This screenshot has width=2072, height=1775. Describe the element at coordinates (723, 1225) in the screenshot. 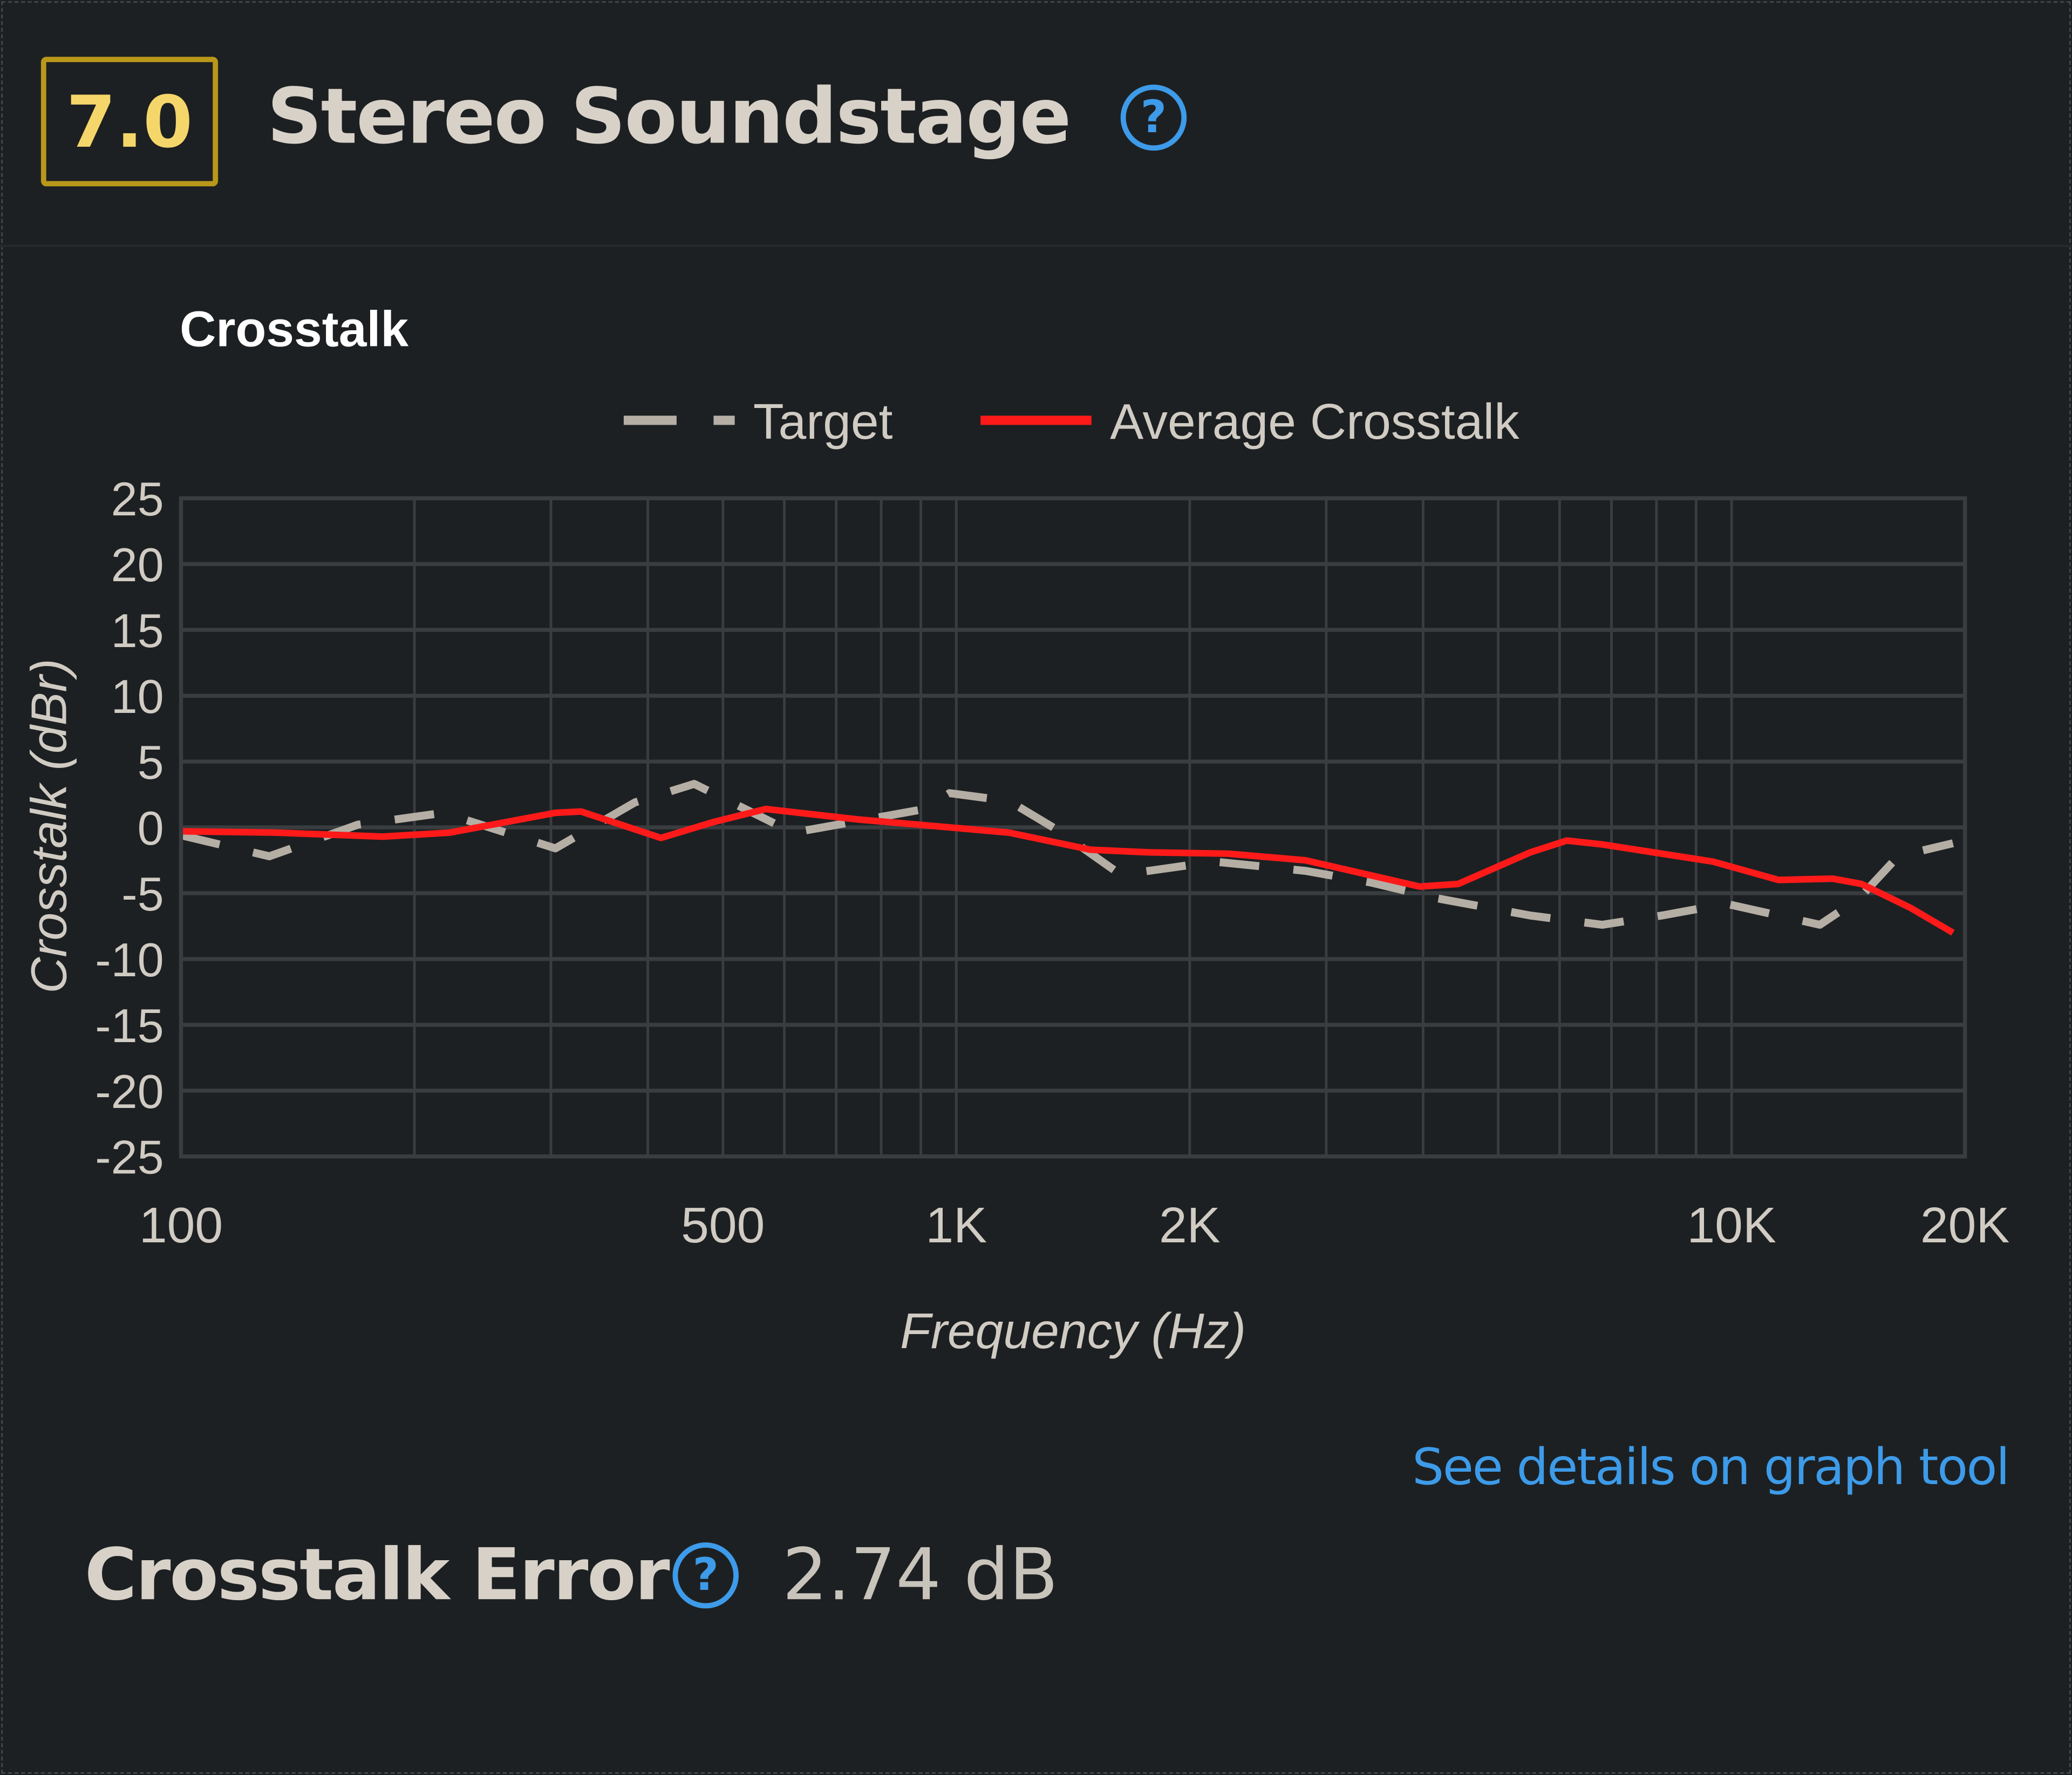

I see `x-tick-label: 500` at that location.